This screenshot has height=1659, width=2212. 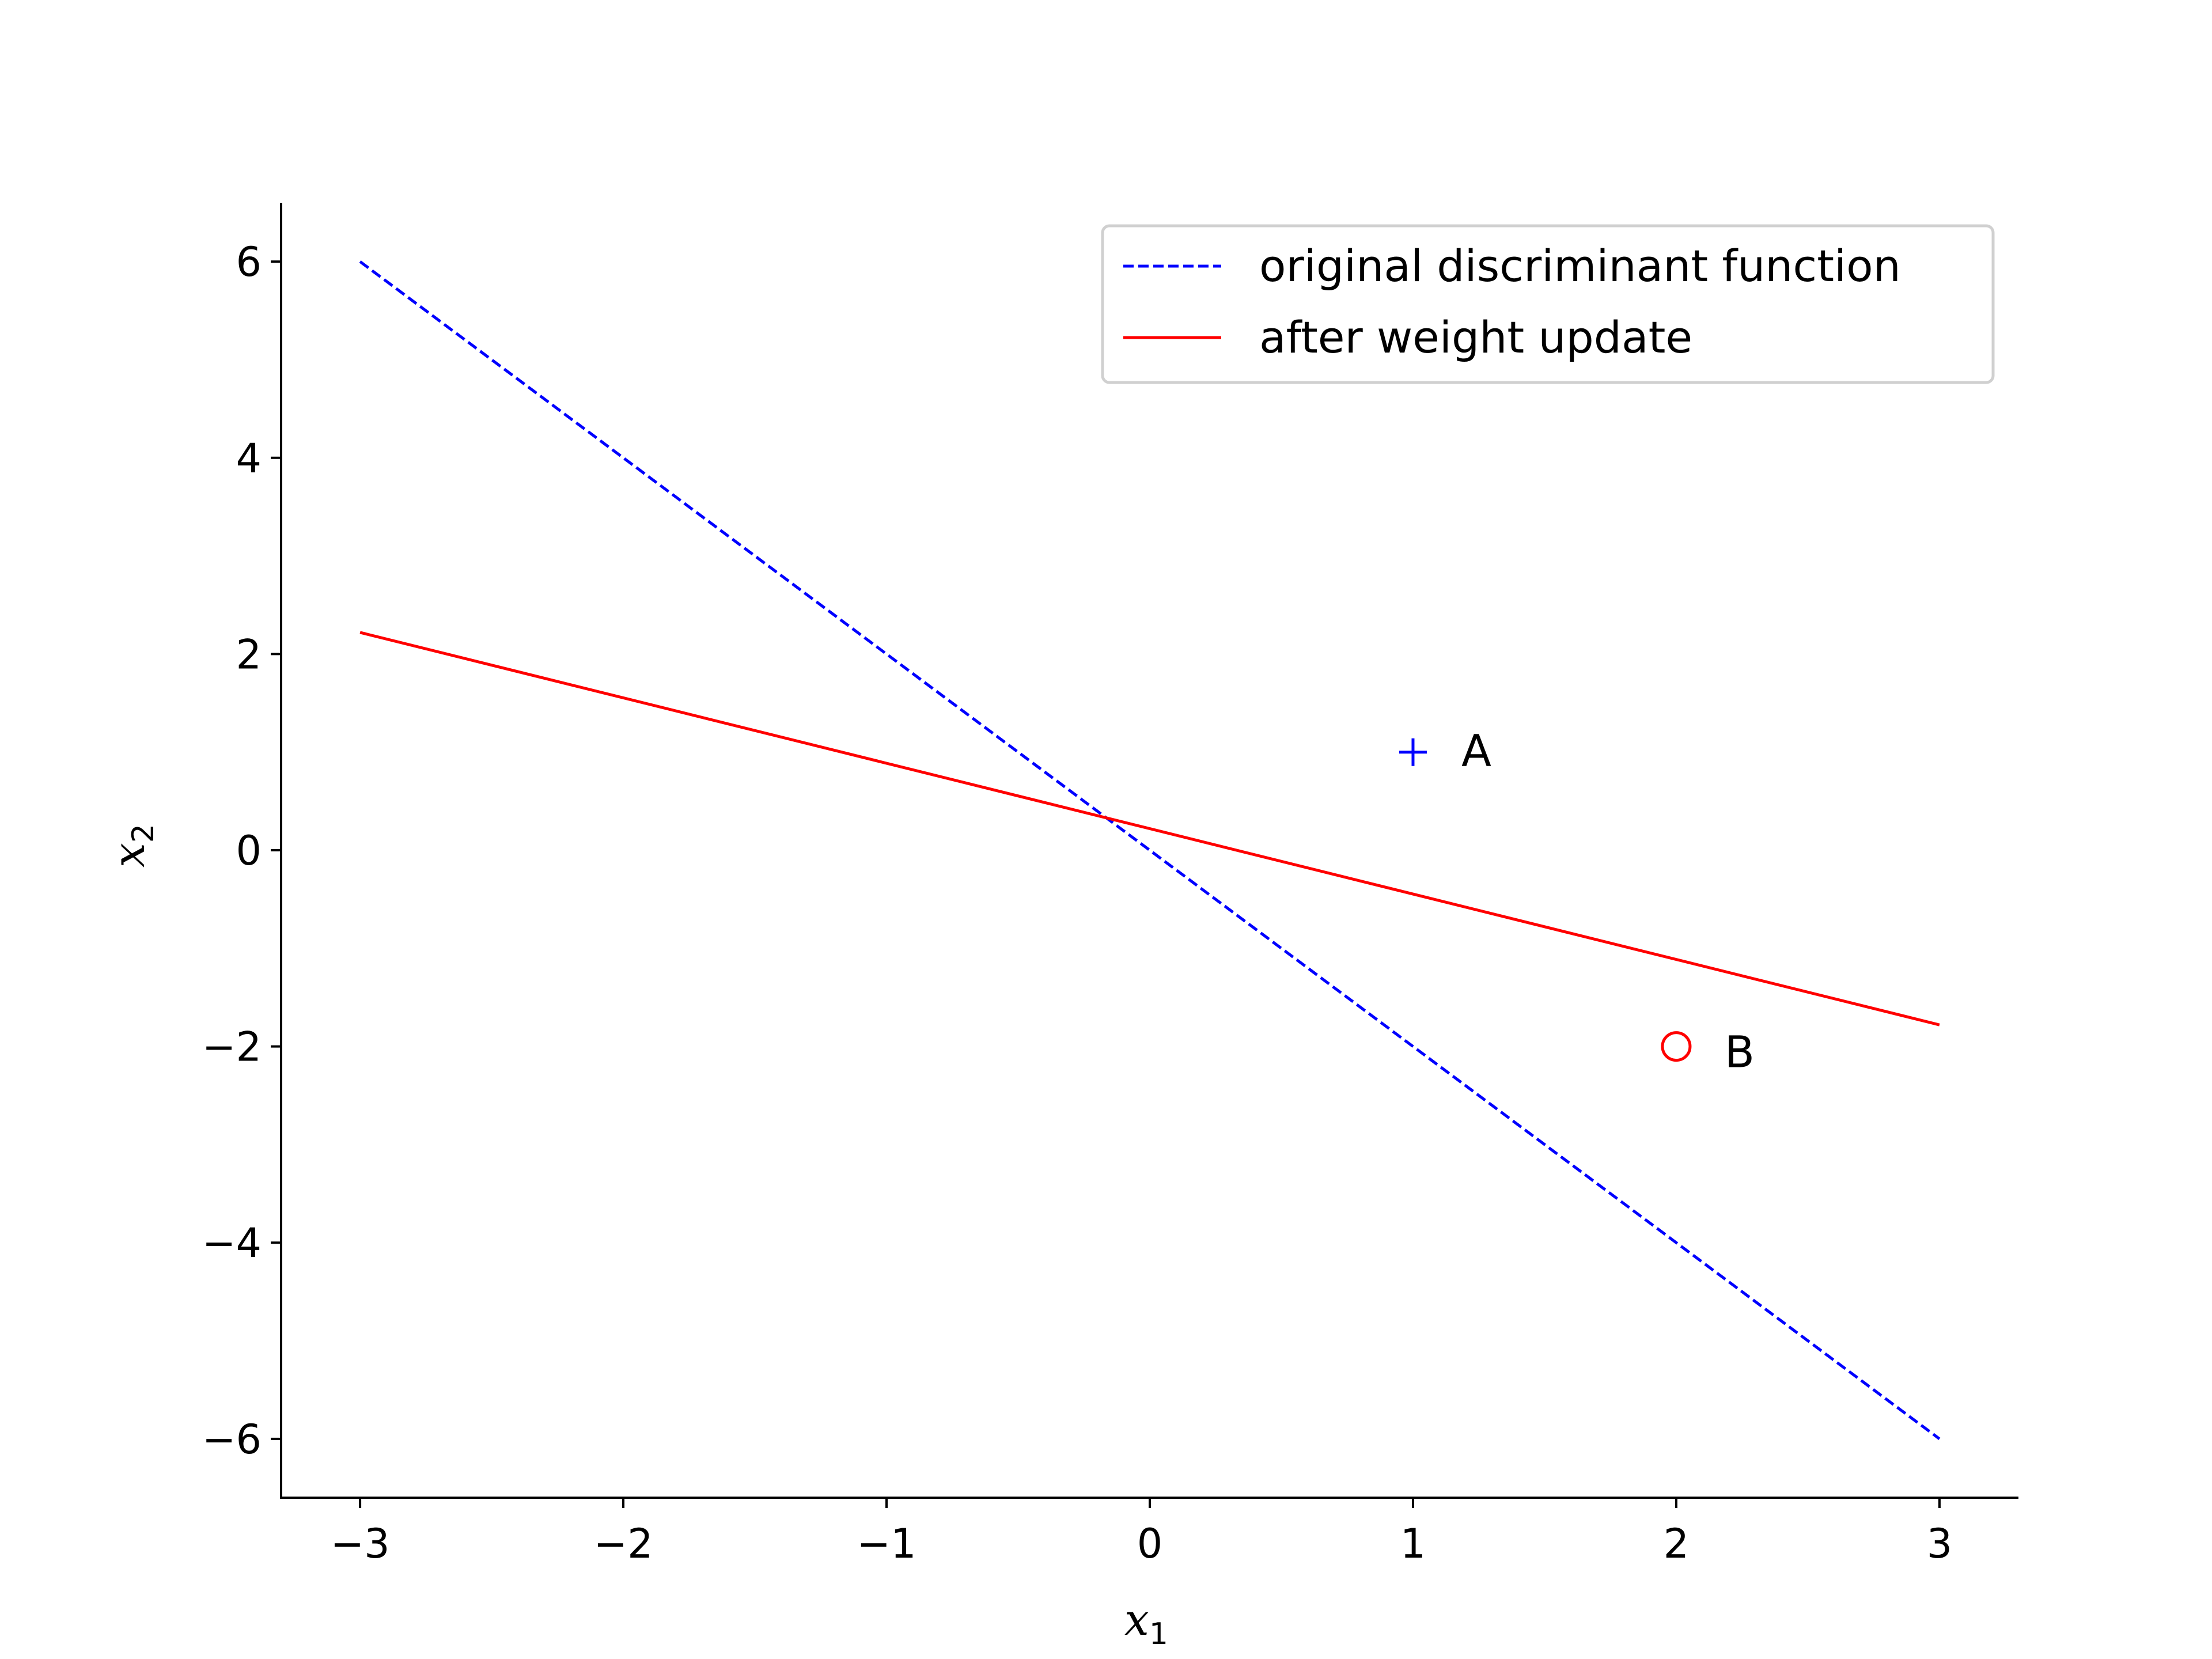 I want to click on legend-frame, so click(x=1548, y=304).